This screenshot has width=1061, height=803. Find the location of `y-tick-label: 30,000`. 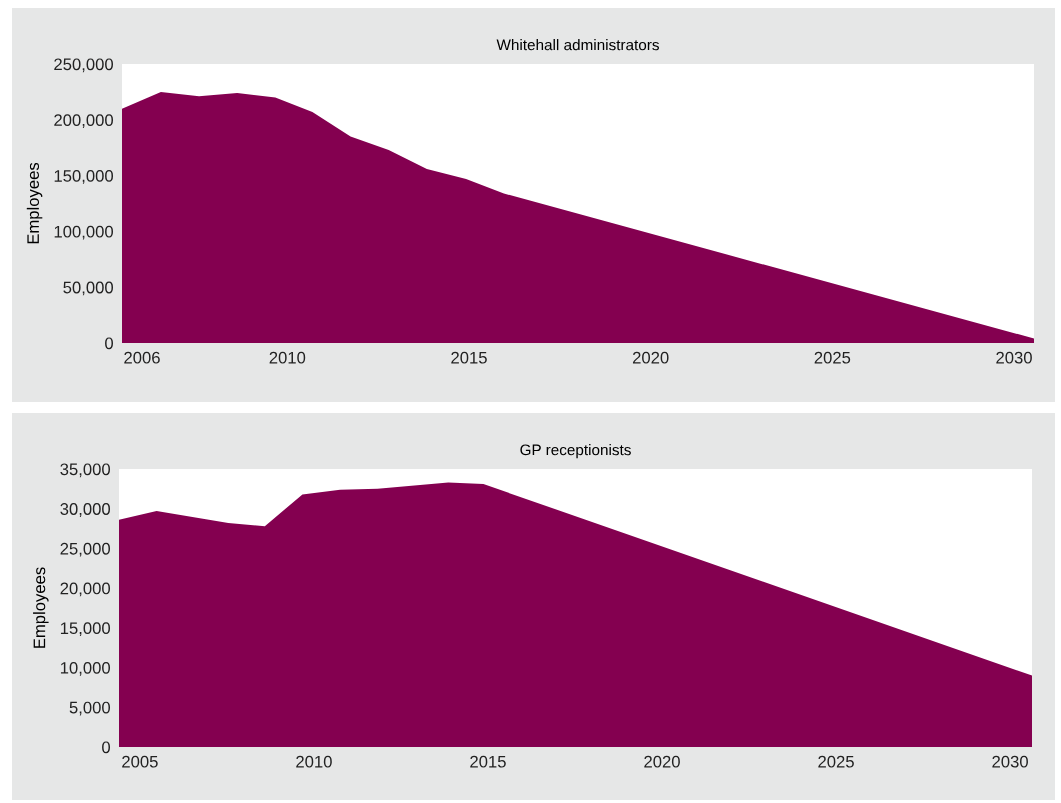

y-tick-label: 30,000 is located at coordinates (85, 510).